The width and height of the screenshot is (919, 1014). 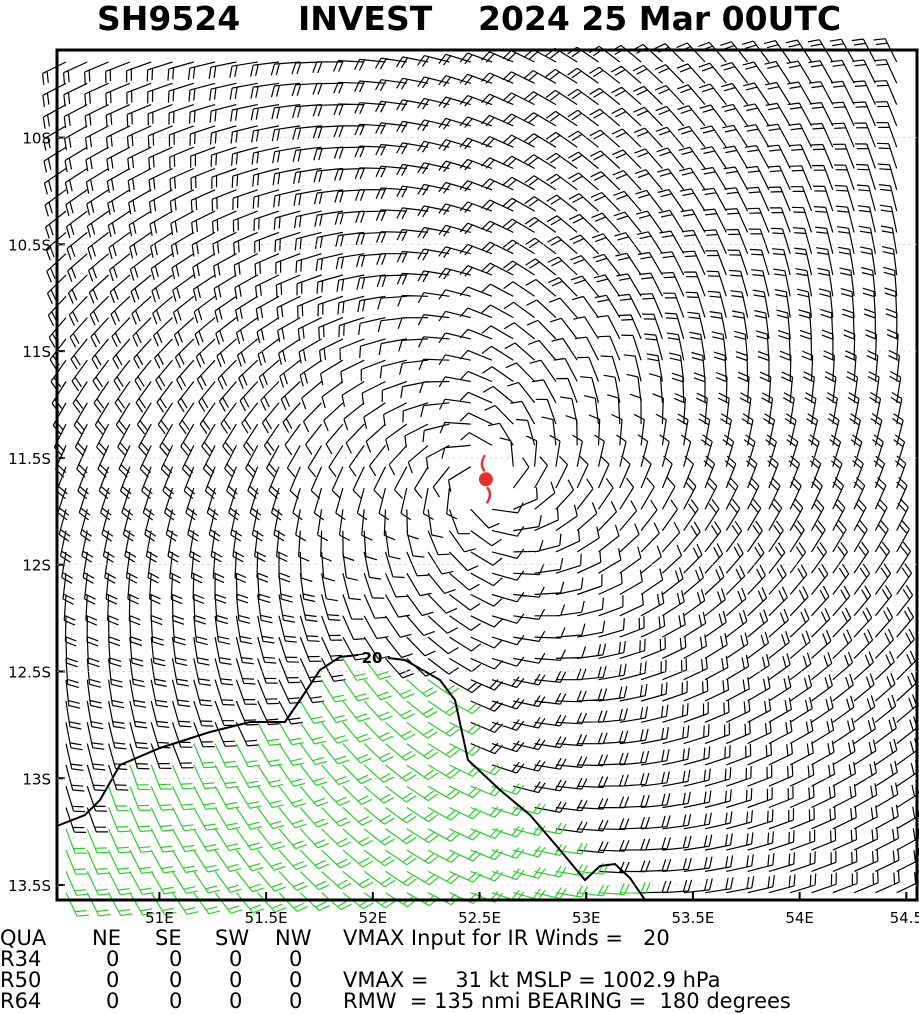 I want to click on table-header: QUA, so click(x=23, y=938).